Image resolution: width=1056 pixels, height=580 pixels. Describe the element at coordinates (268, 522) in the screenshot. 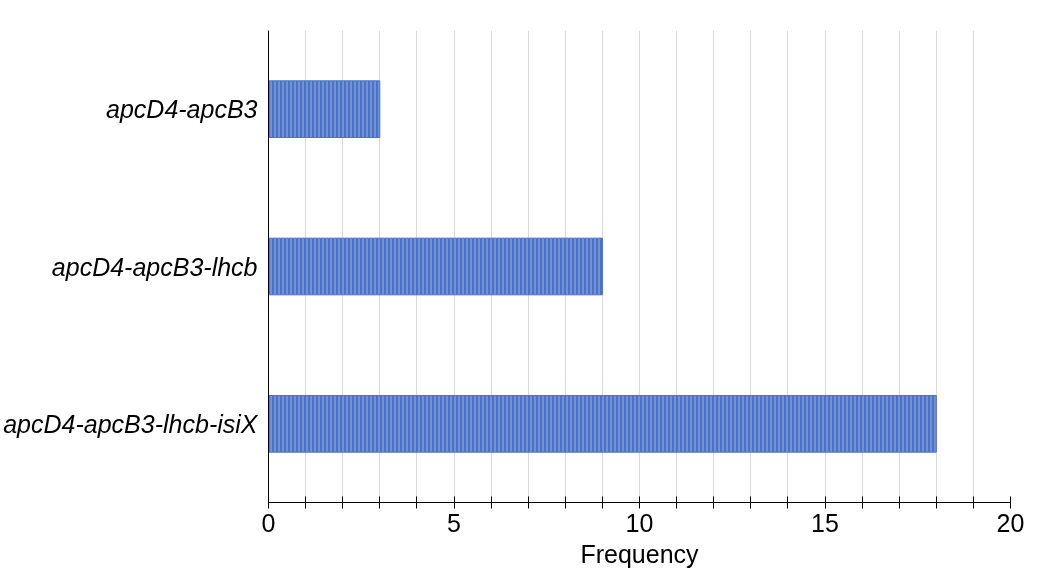

I see `x-tick-label: 0` at that location.